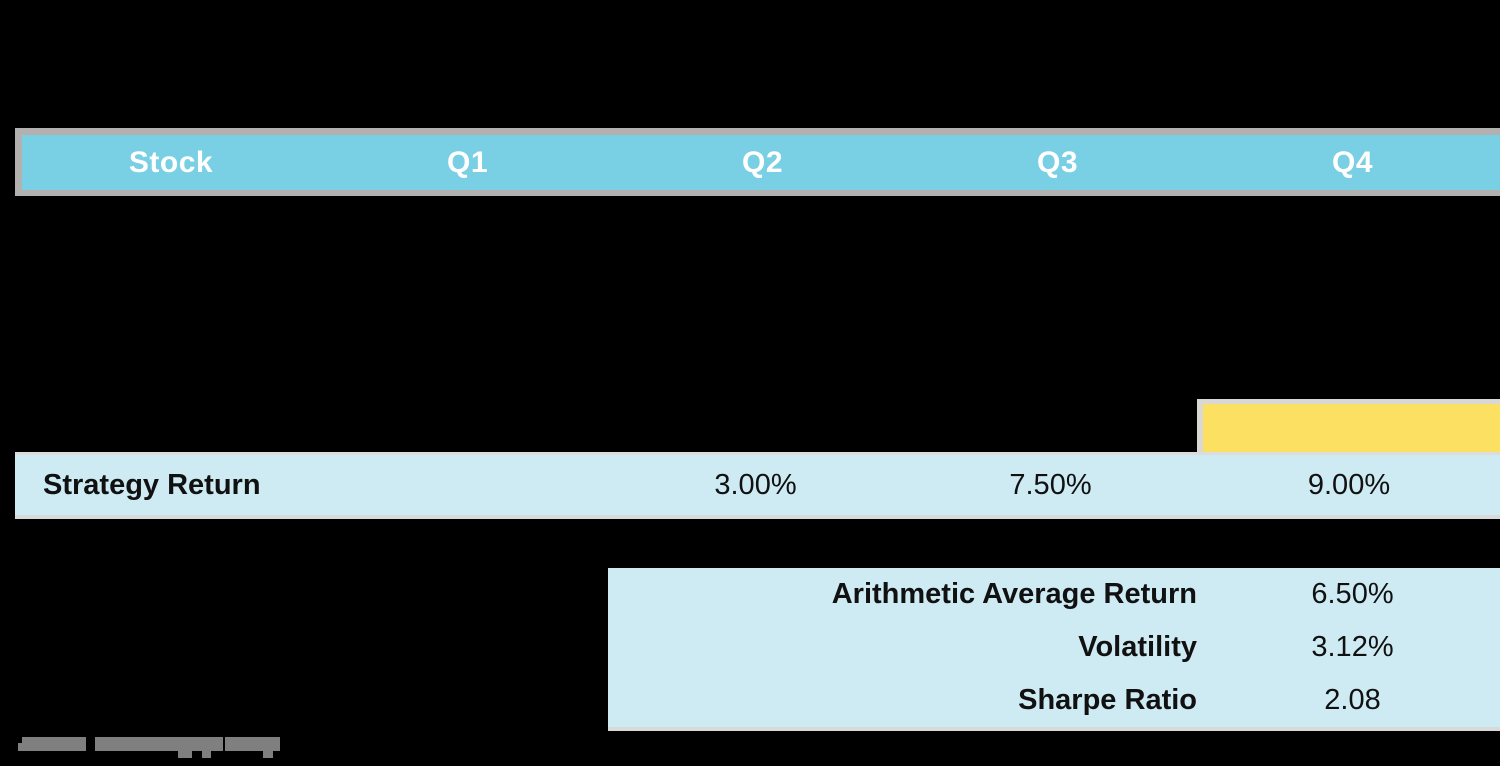 This screenshot has width=1500, height=766. I want to click on strategy-return-label: Strategy Return, so click(152, 484).